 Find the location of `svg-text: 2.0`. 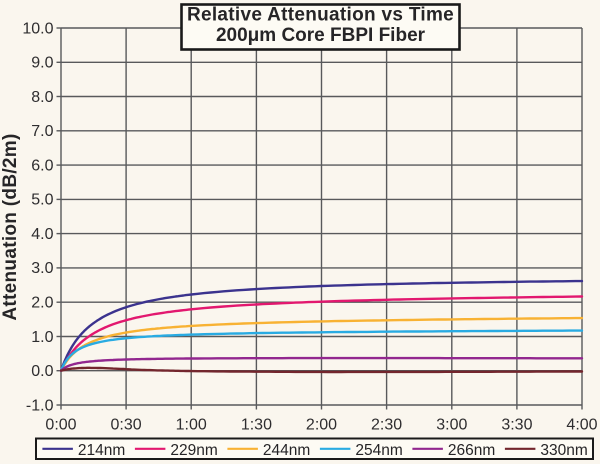

svg-text: 2.0 is located at coordinates (42, 303).